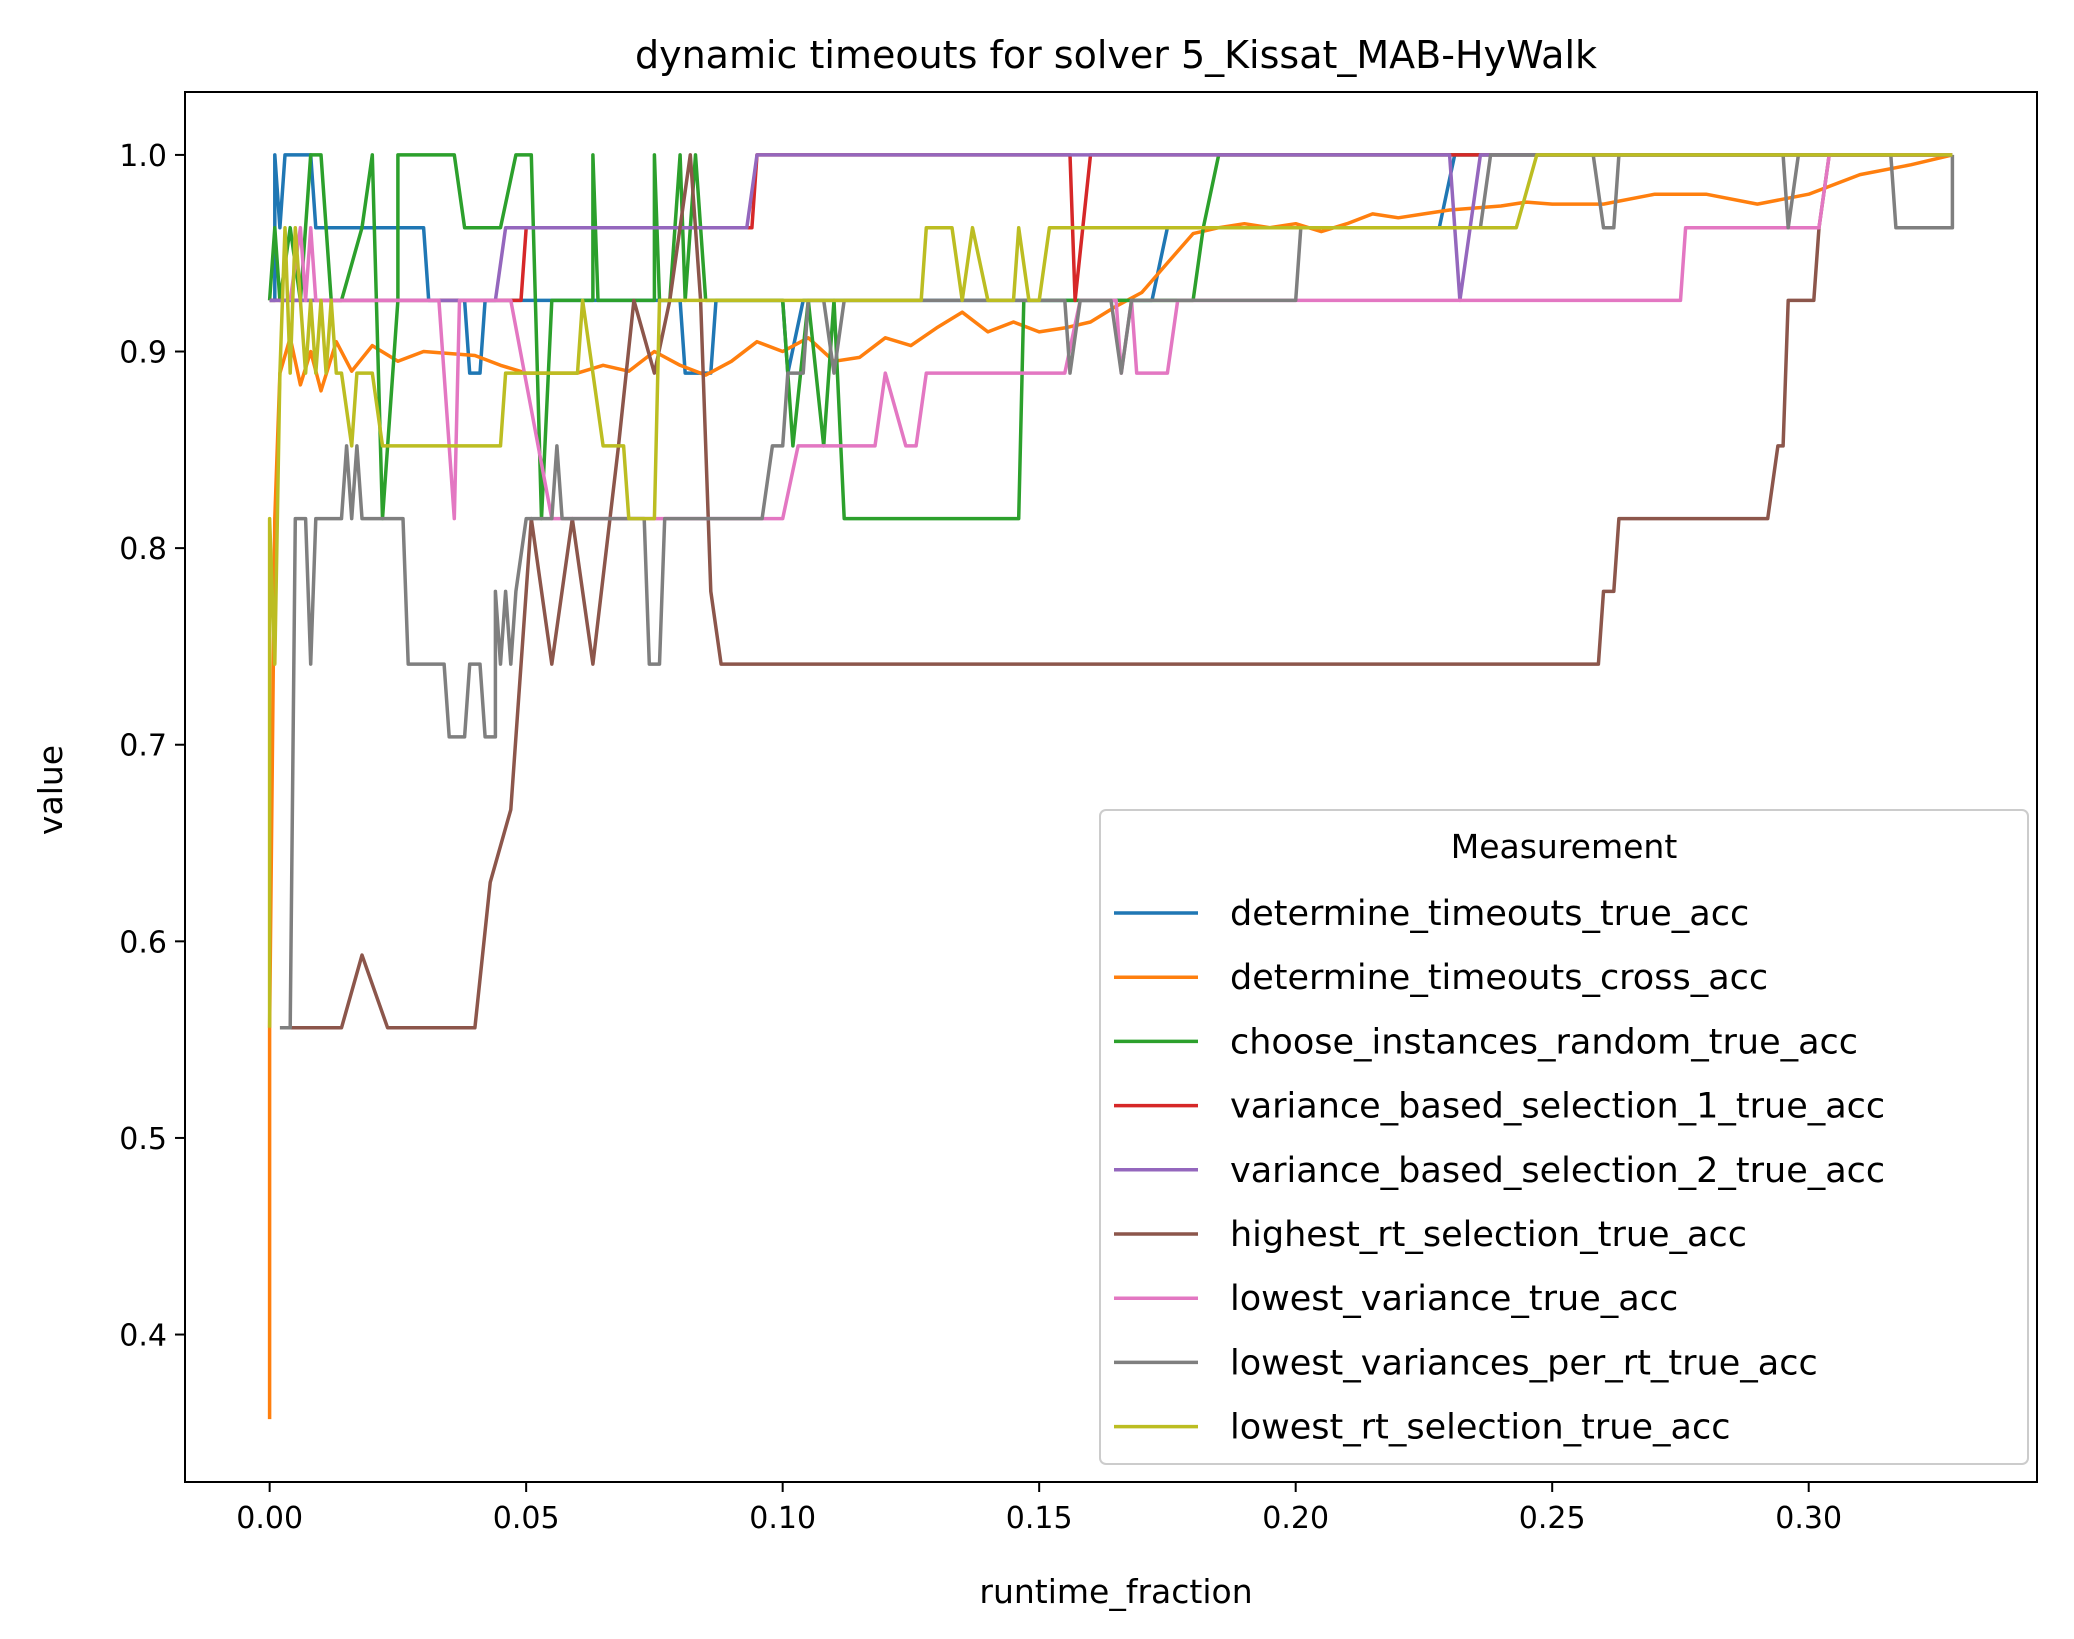  Describe the element at coordinates (1454, 1299) in the screenshot. I see `legend-label: lowest_variance_true_acc` at that location.